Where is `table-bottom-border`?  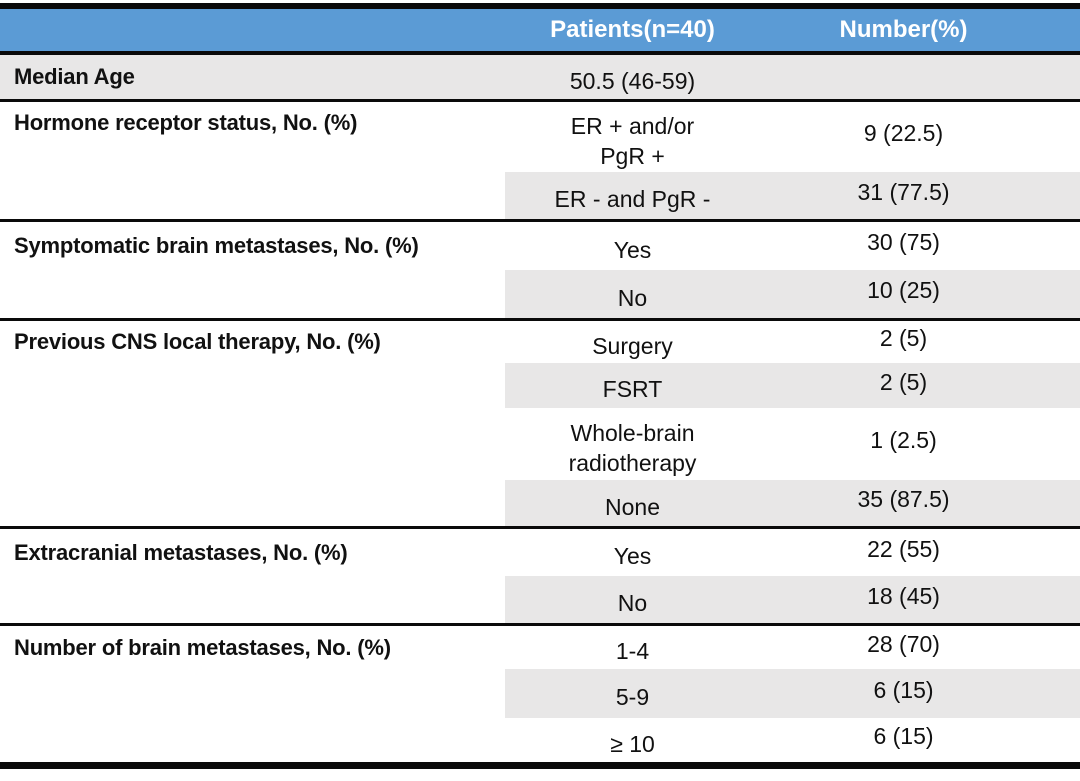 table-bottom-border is located at coordinates (540, 765).